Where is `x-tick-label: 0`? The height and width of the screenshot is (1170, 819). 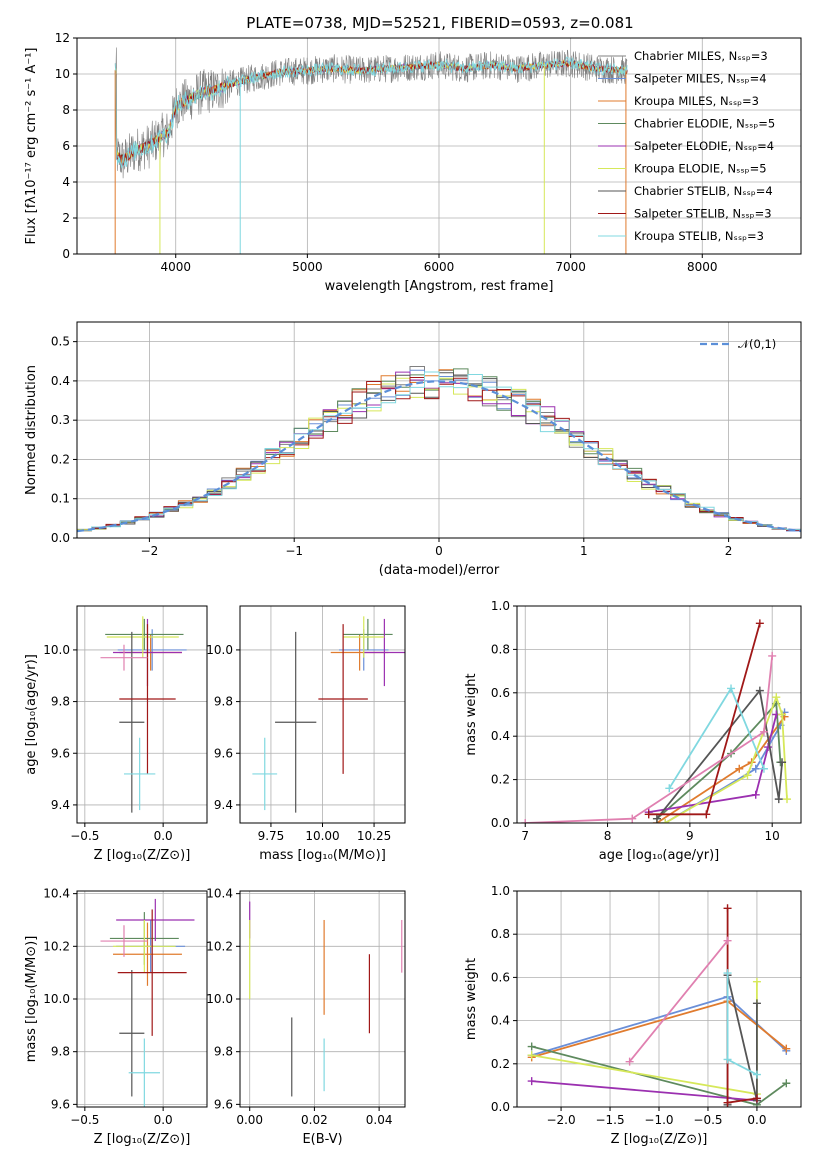 x-tick-label: 0 is located at coordinates (439, 551).